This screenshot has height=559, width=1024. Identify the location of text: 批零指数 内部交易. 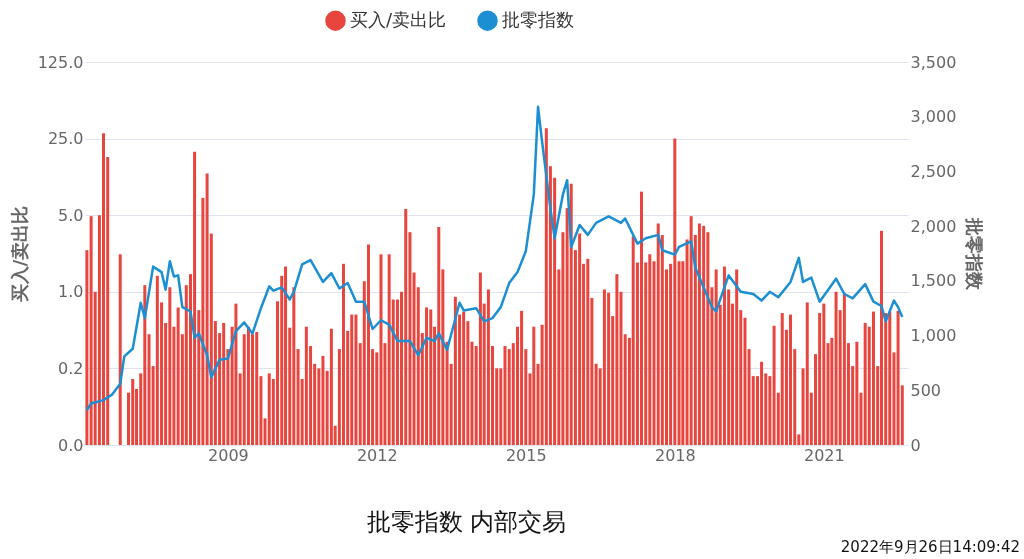
(466, 522).